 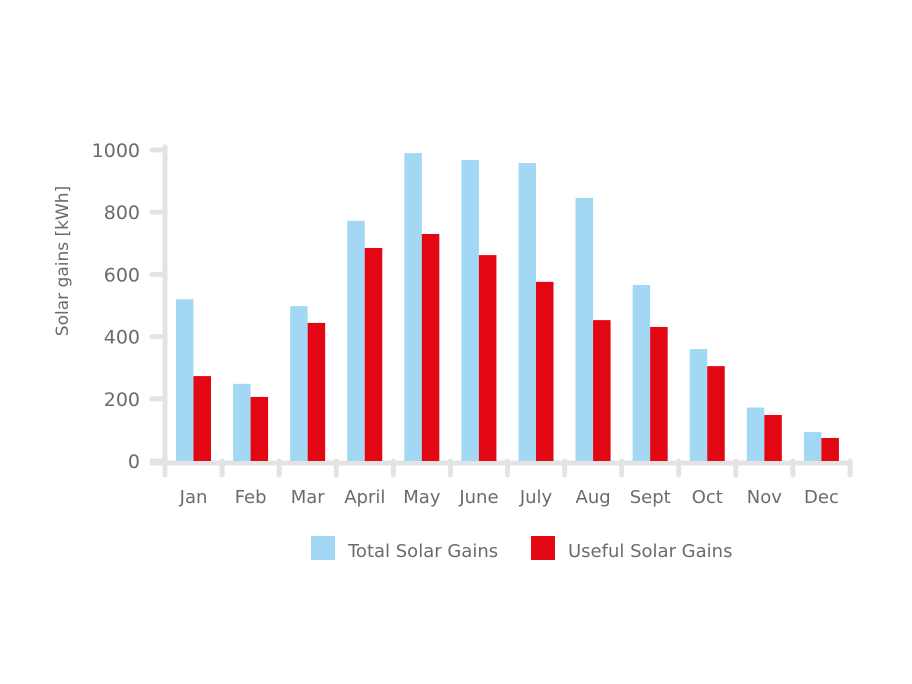 I want to click on legend-label: Useful Solar Gains, so click(x=650, y=551).